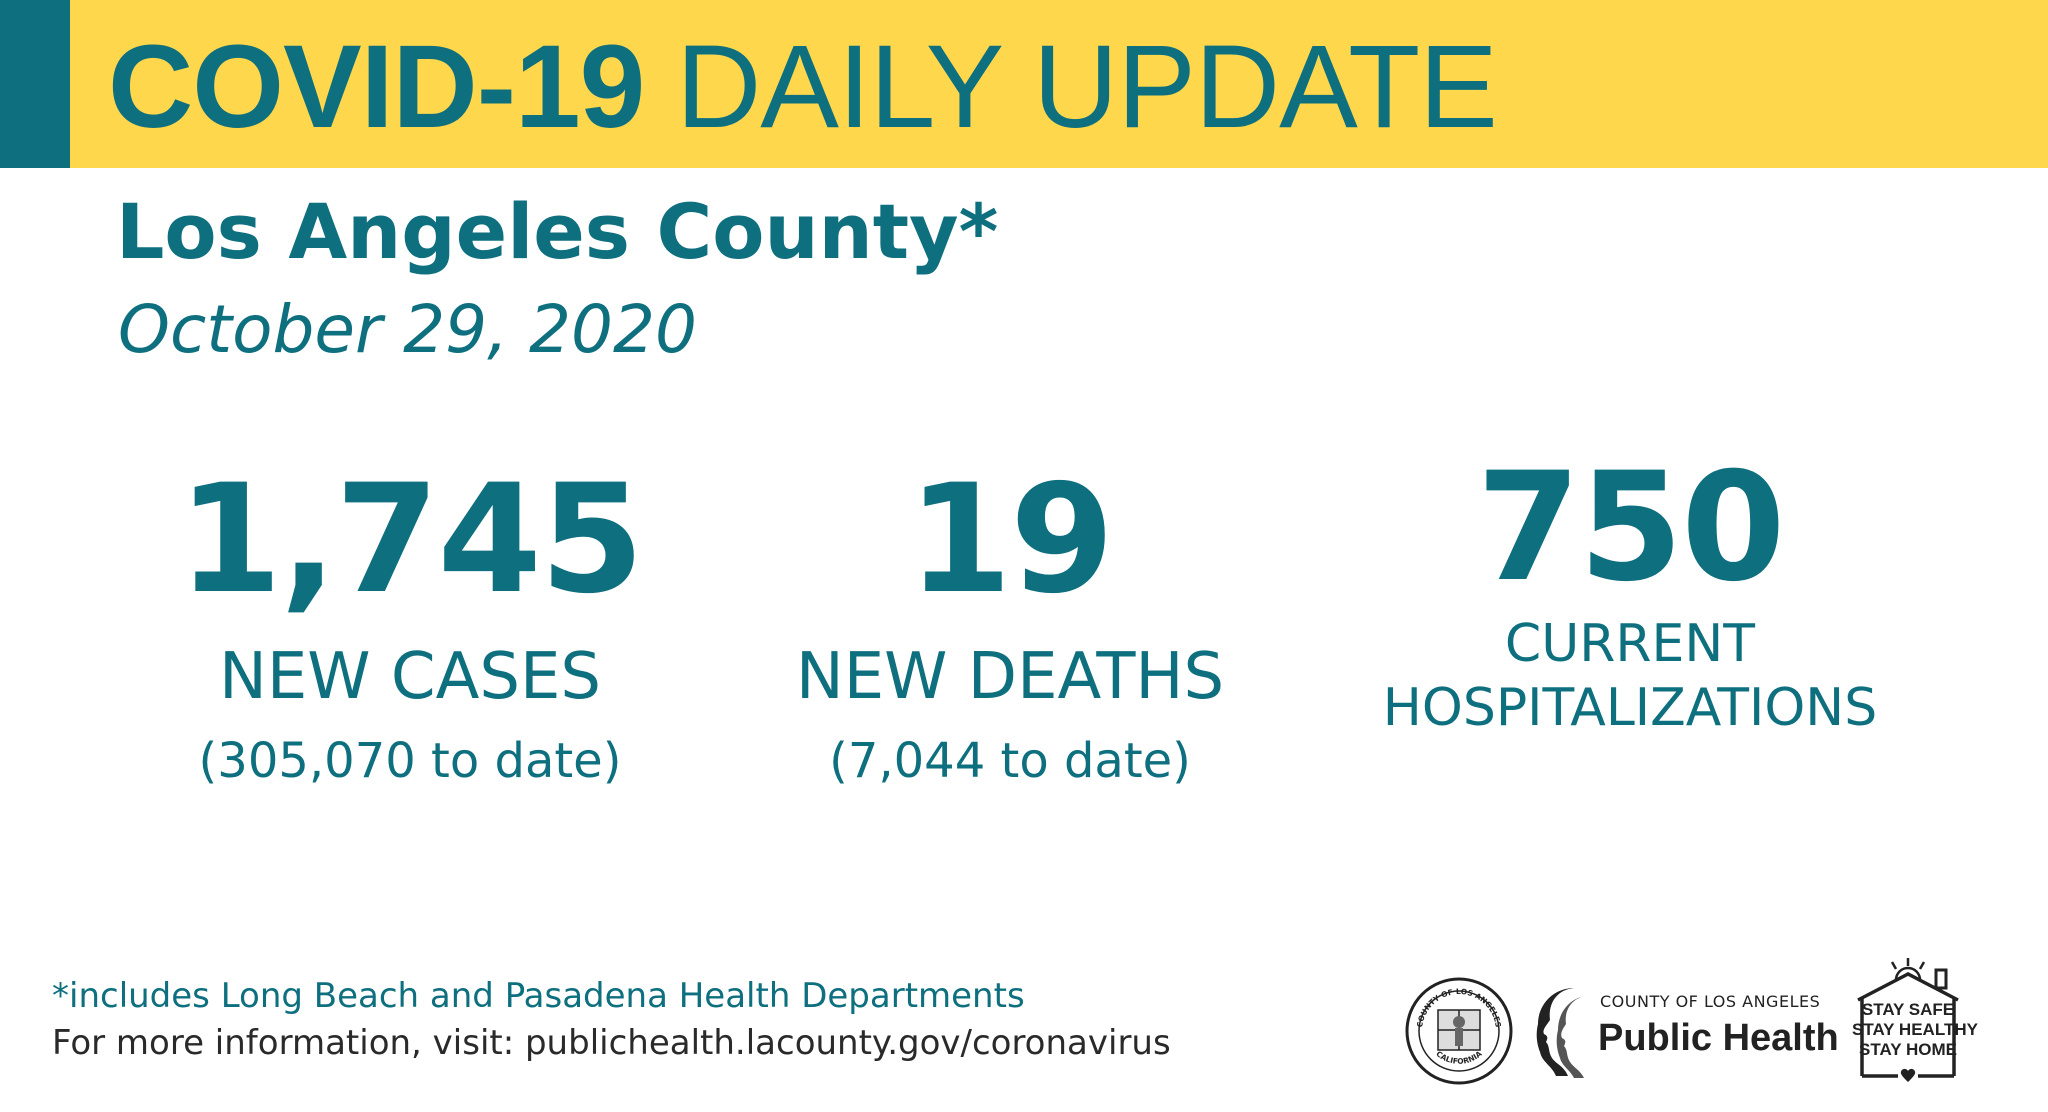  What do you see at coordinates (1908, 1049) in the screenshot?
I see `stay-safe-line3: STAY HOME` at bounding box center [1908, 1049].